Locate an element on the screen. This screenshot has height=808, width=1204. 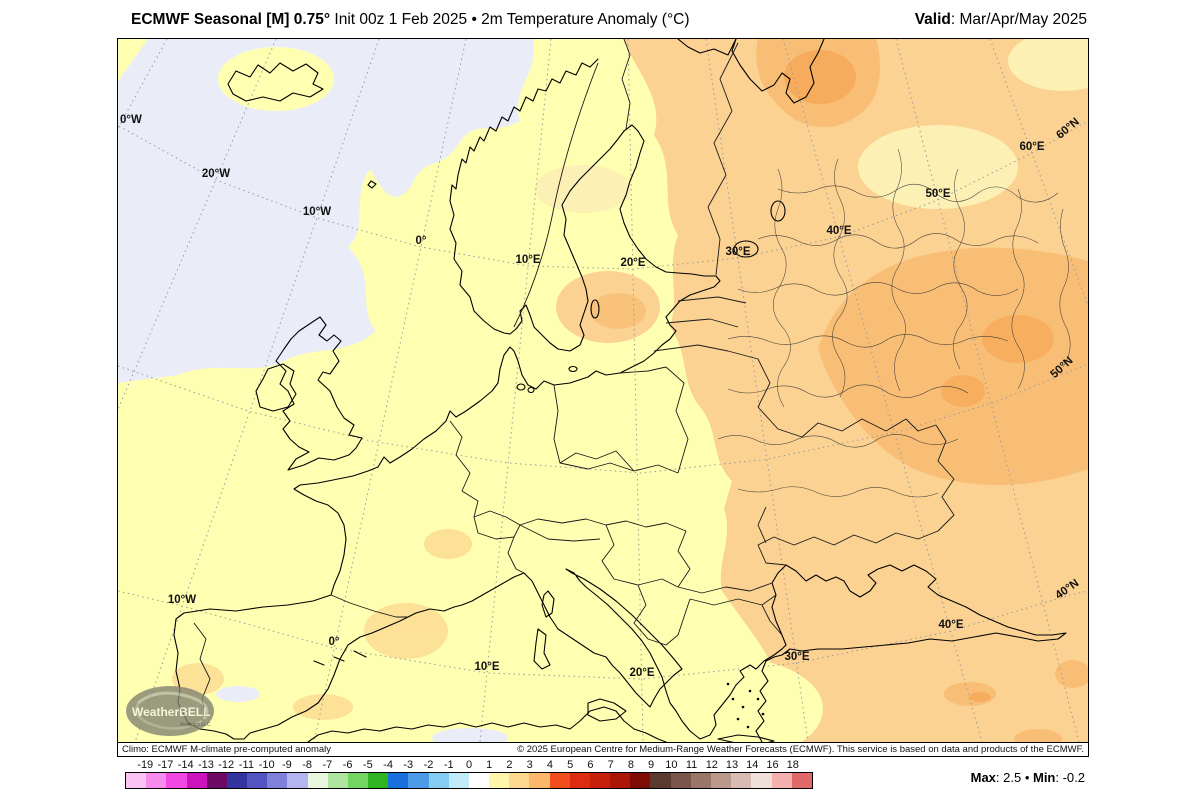
valid-value: : Mar/Apr/May 2025 is located at coordinates (1018, 19).